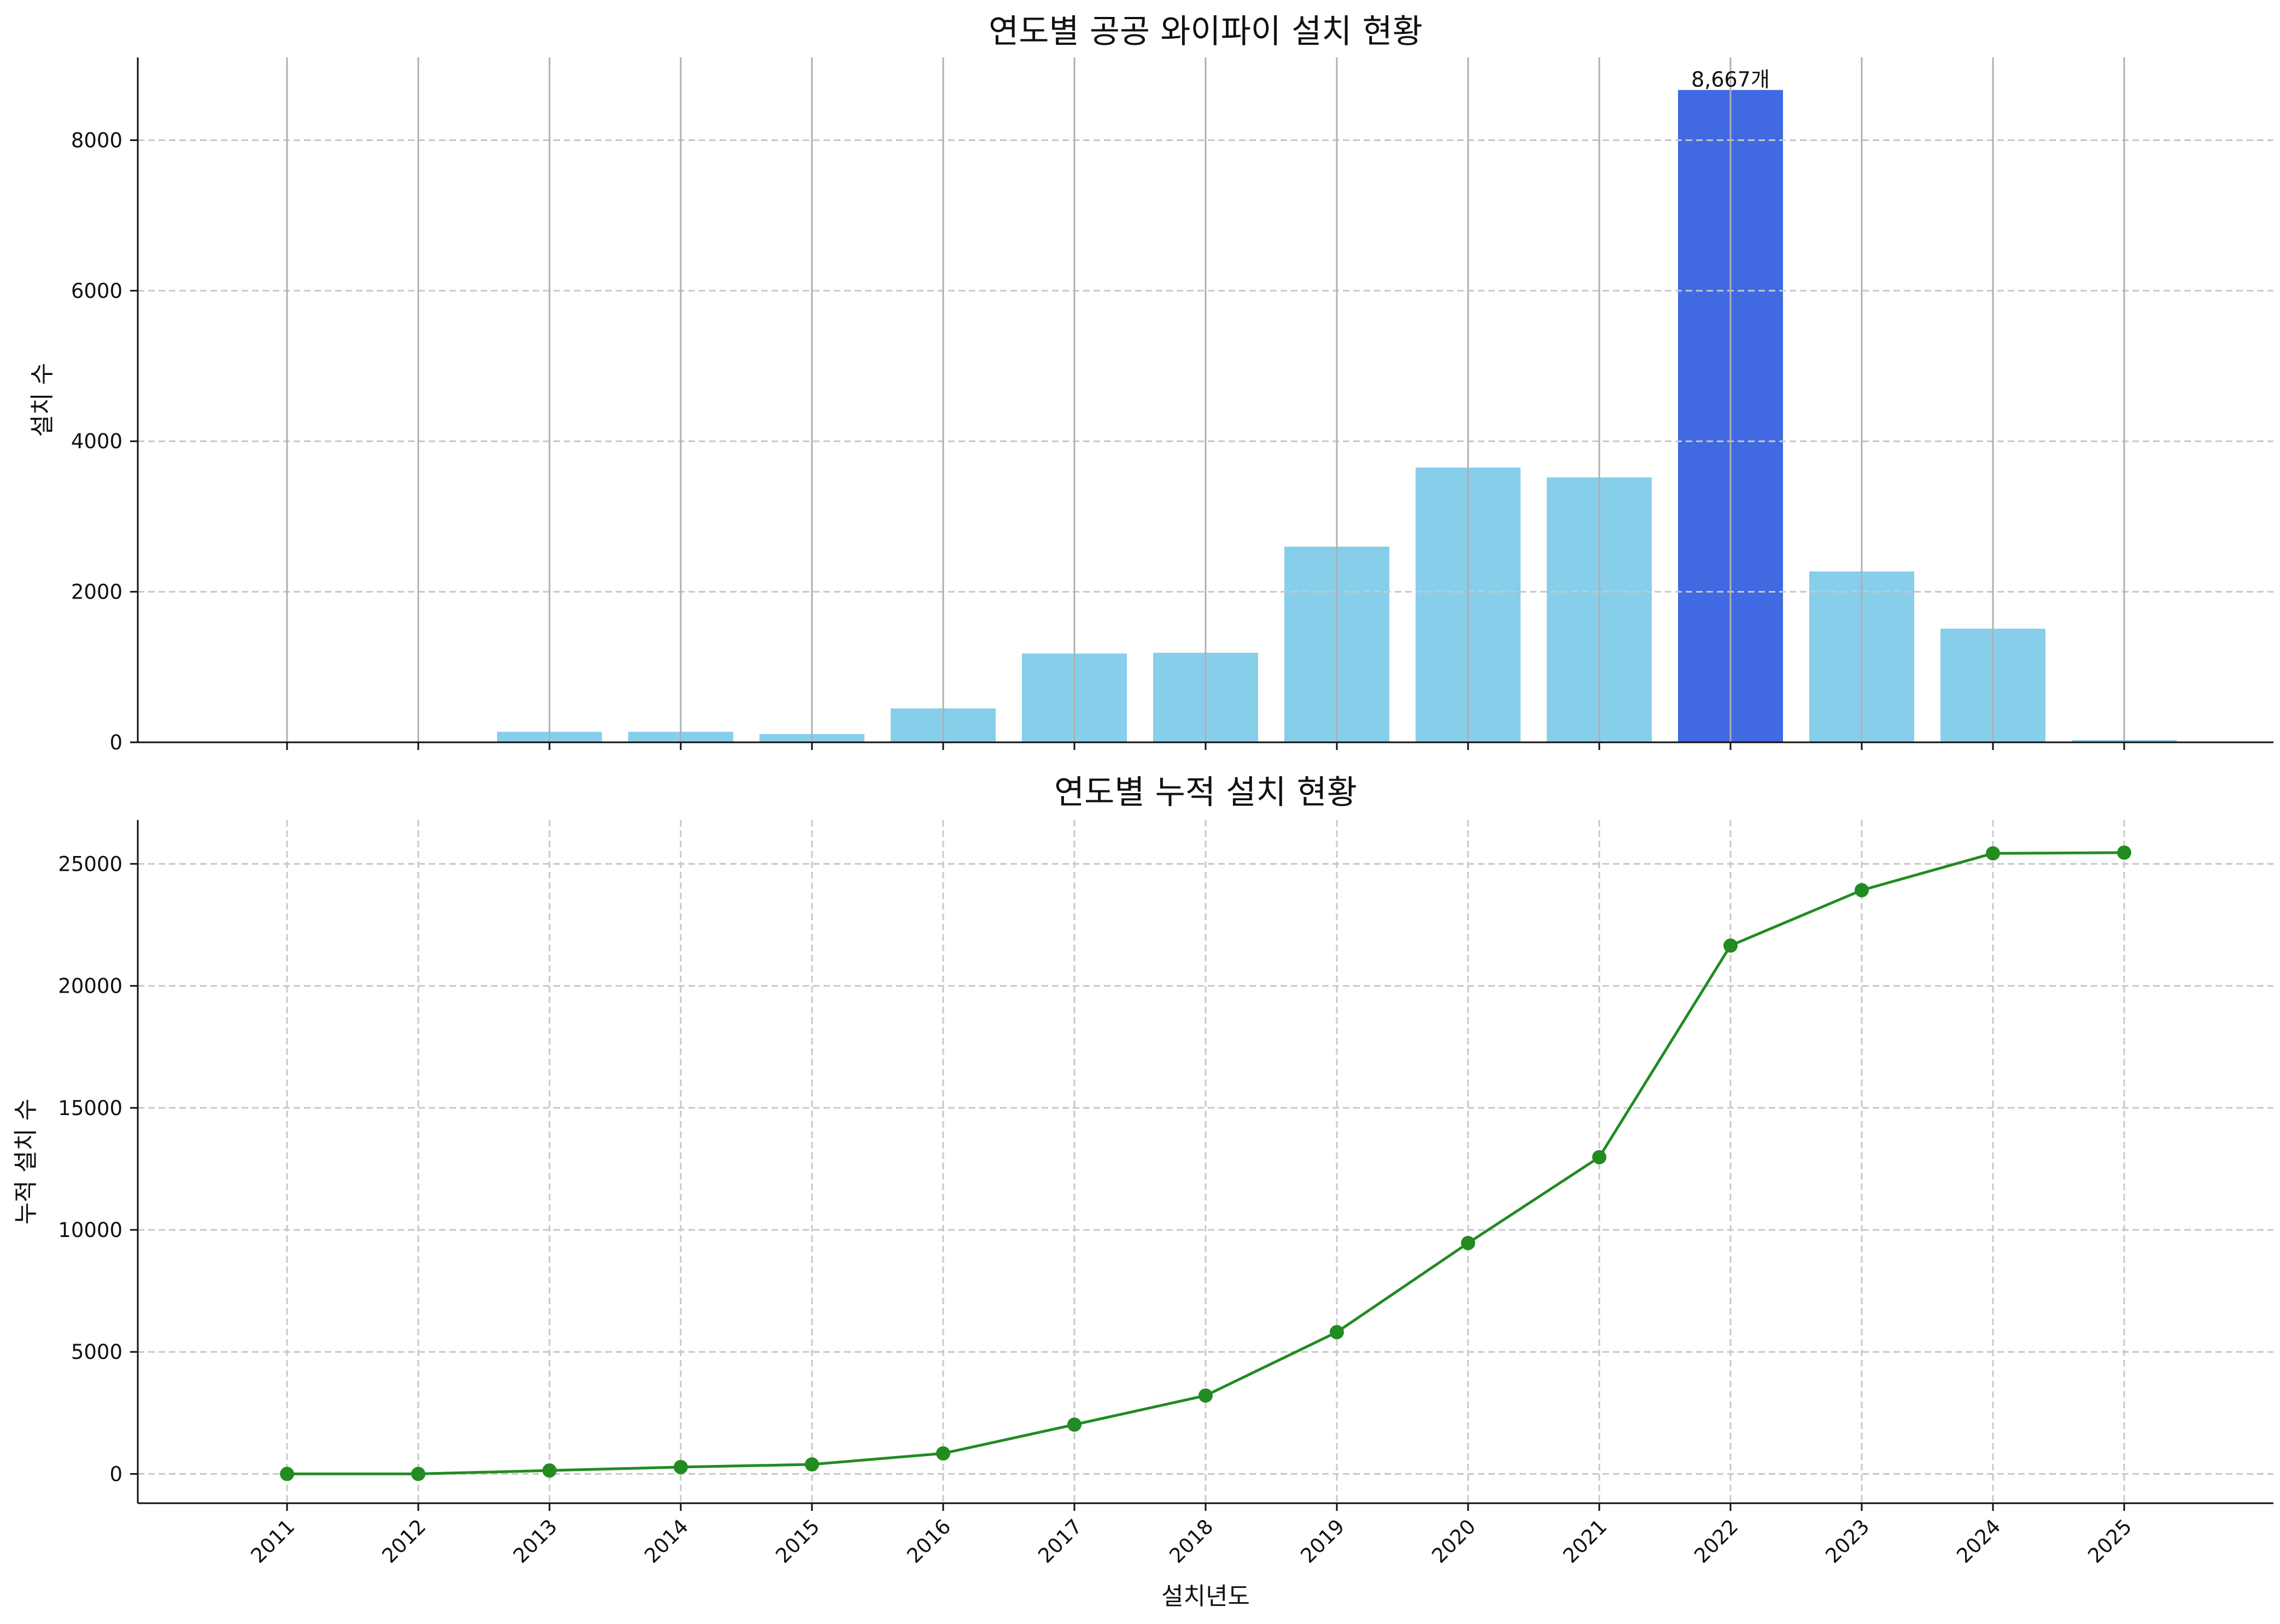 The image size is (2280, 1624). Describe the element at coordinates (1074, 1424) in the screenshot. I see `point-2017` at that location.